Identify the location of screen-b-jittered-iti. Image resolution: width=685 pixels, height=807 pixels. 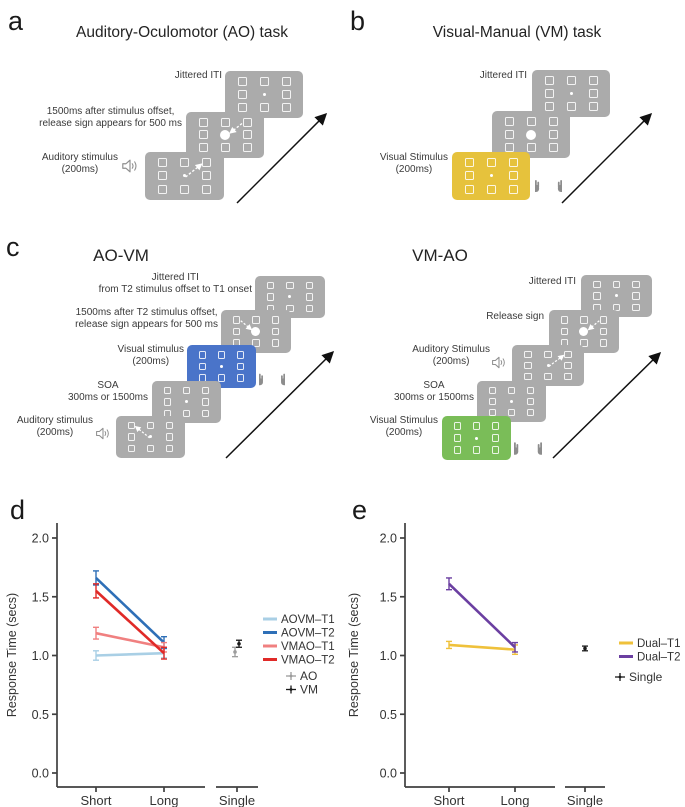
(571, 93).